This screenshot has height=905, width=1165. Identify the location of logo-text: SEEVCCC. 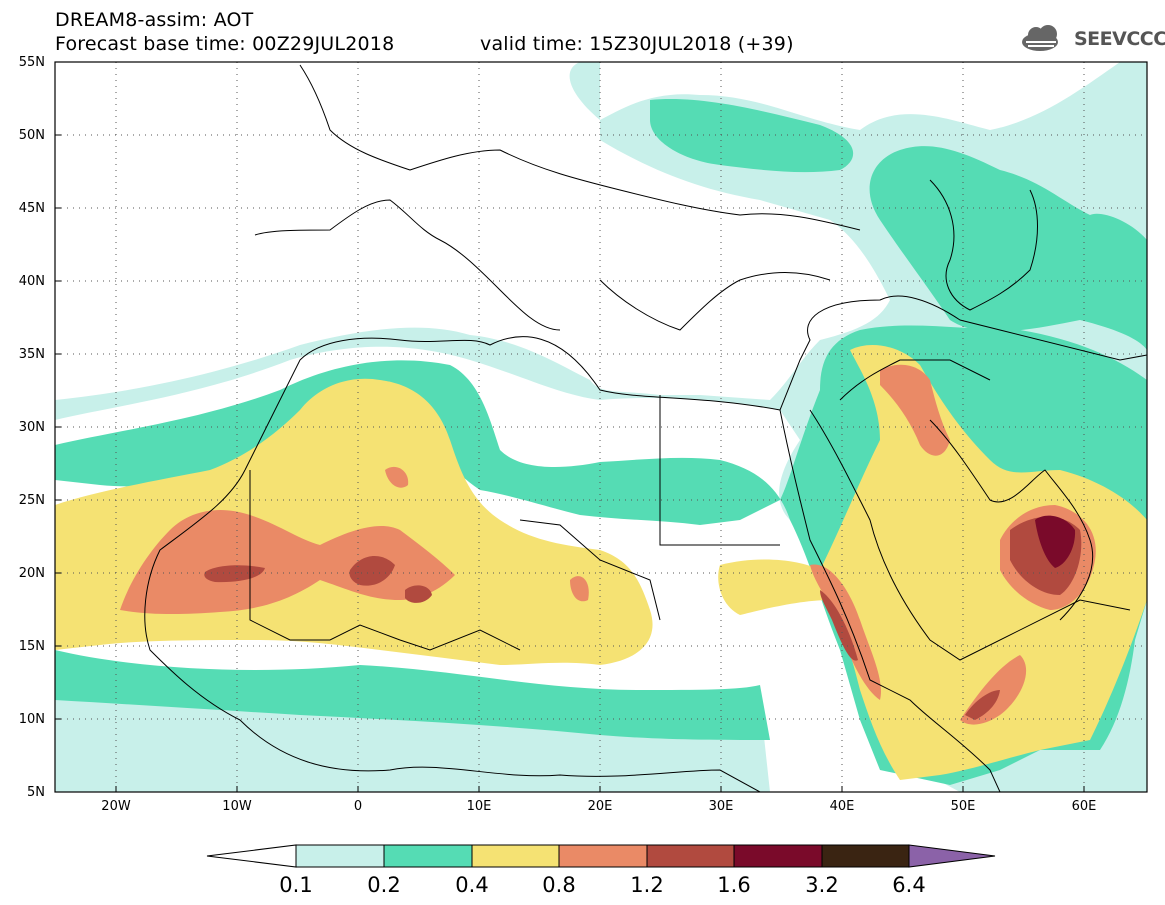
(1119, 39).